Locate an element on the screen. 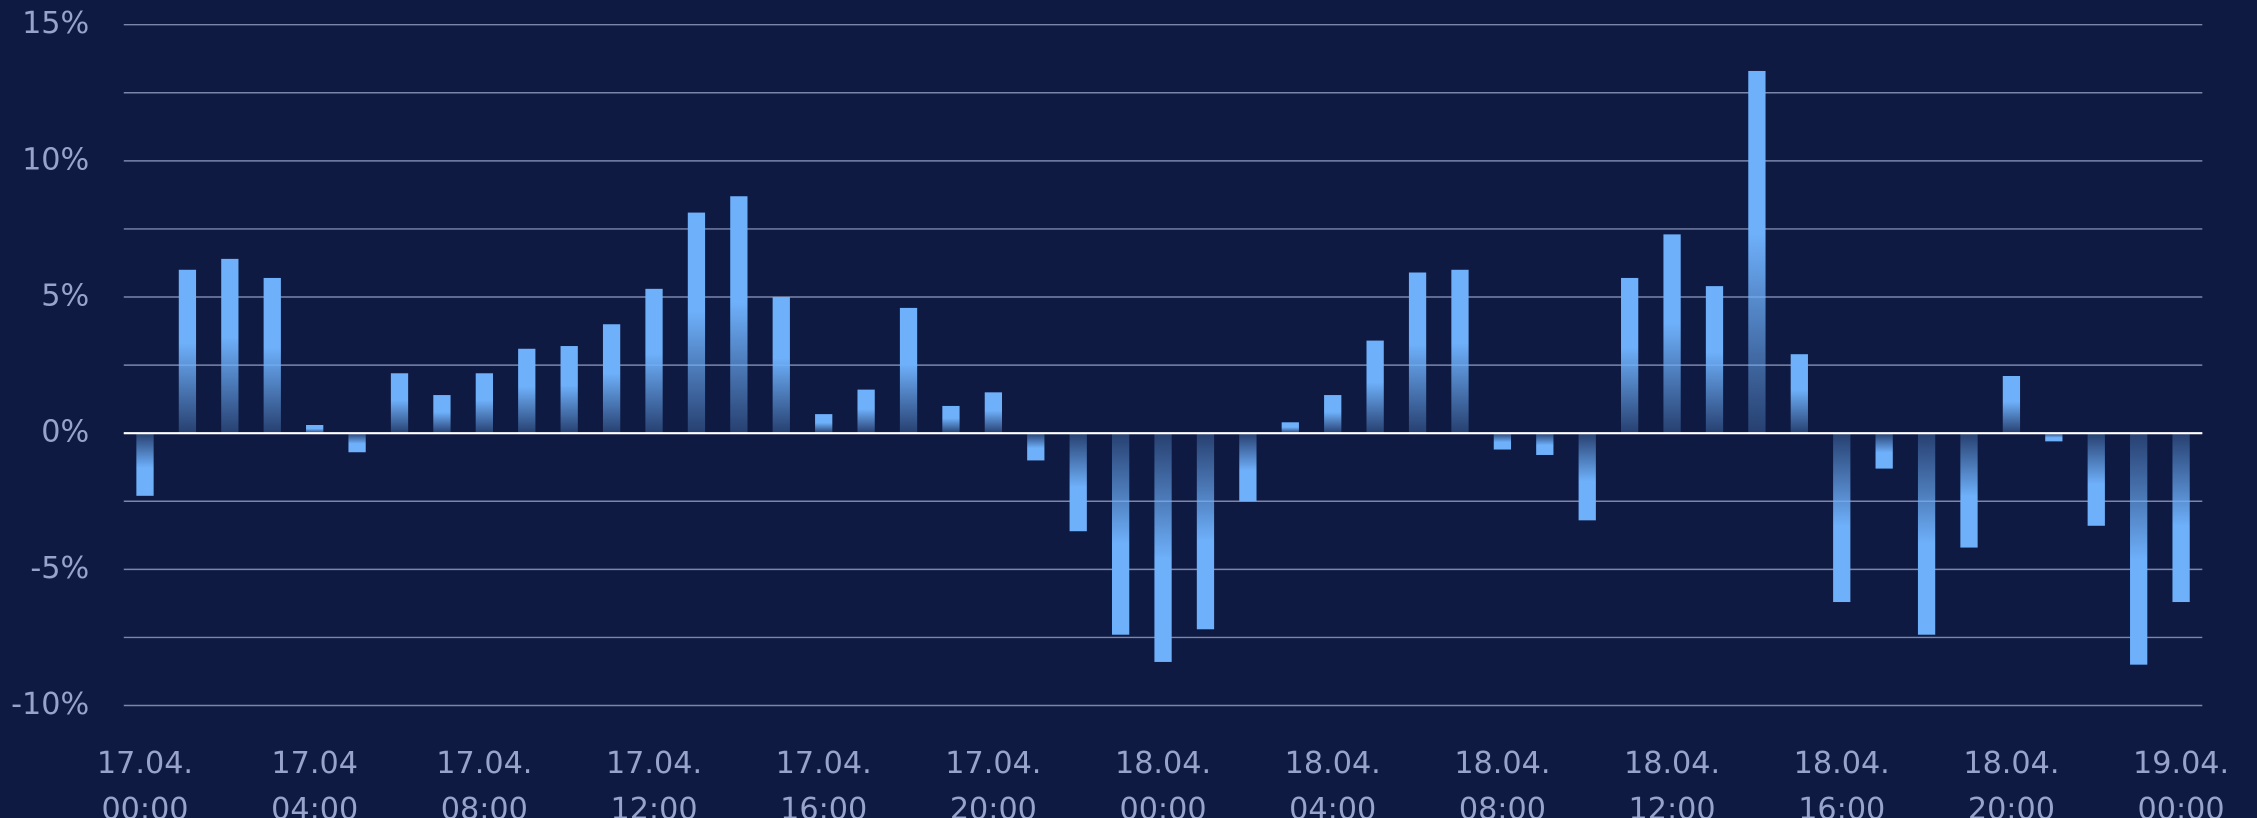  x-tick-label: 17.04 is located at coordinates (314, 763).